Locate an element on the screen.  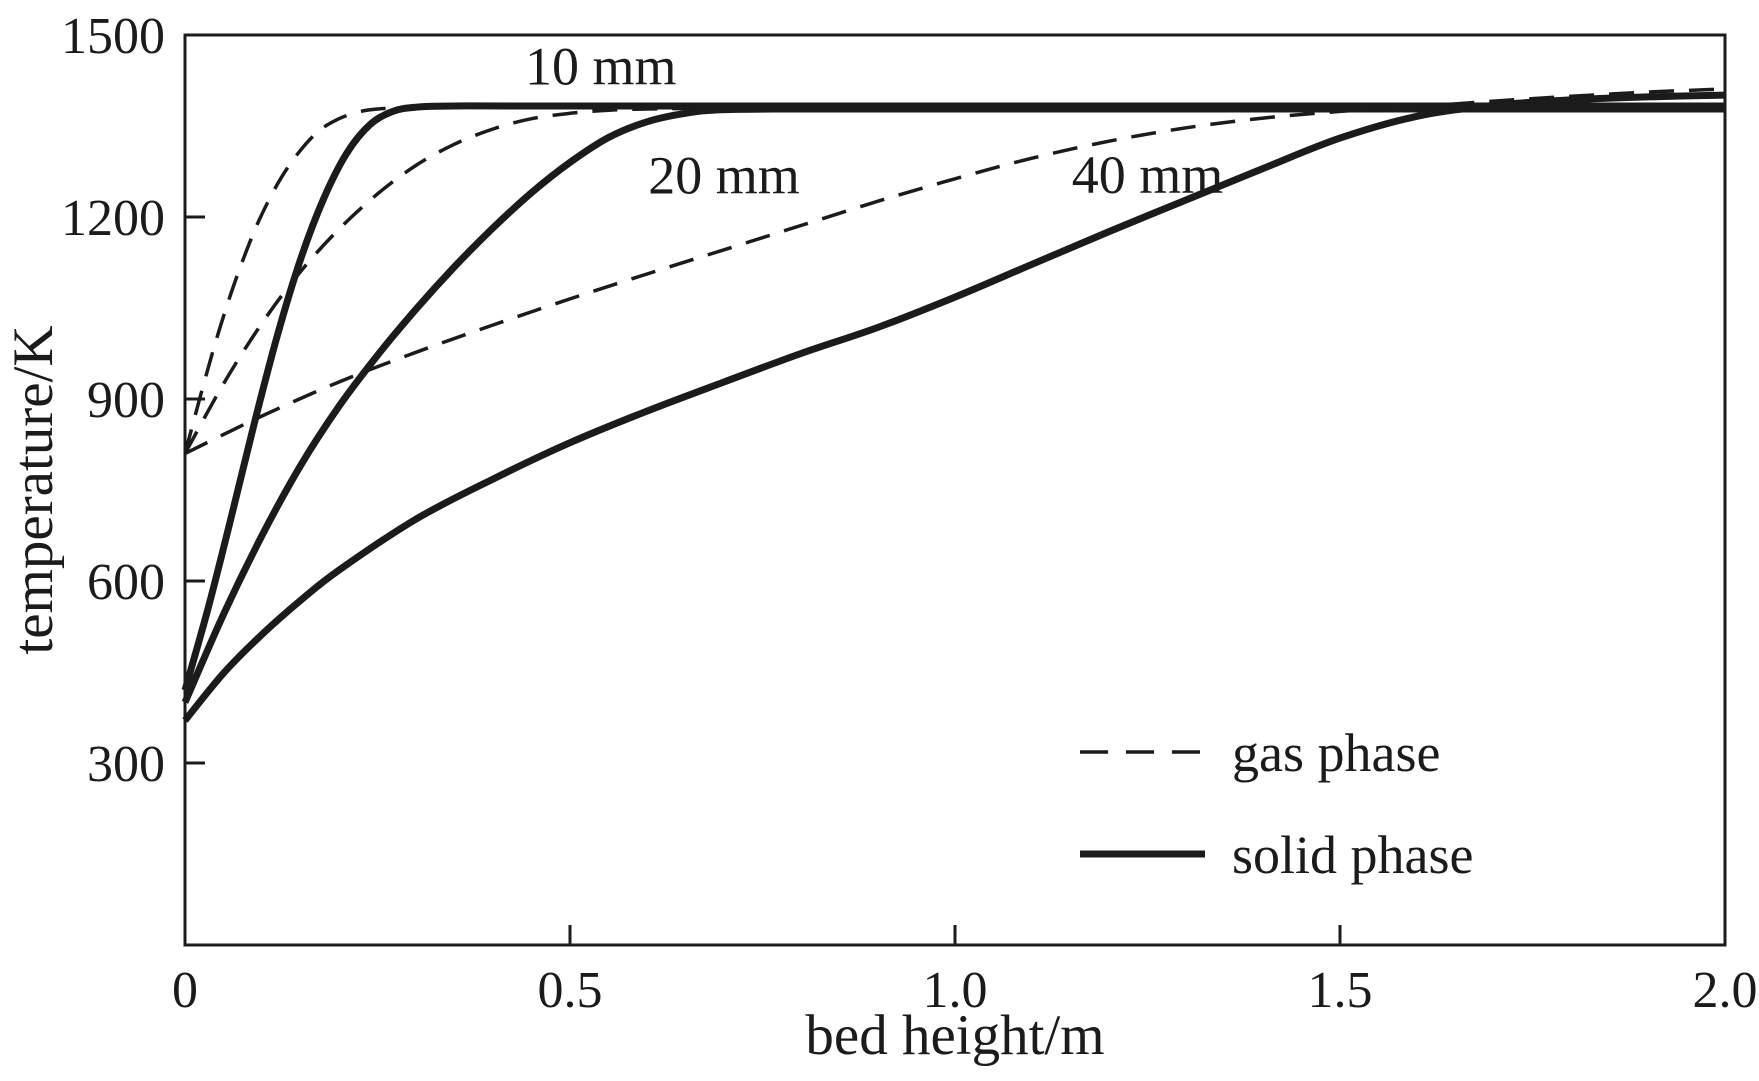
x-tick-label: 1.0 is located at coordinates (955, 990).